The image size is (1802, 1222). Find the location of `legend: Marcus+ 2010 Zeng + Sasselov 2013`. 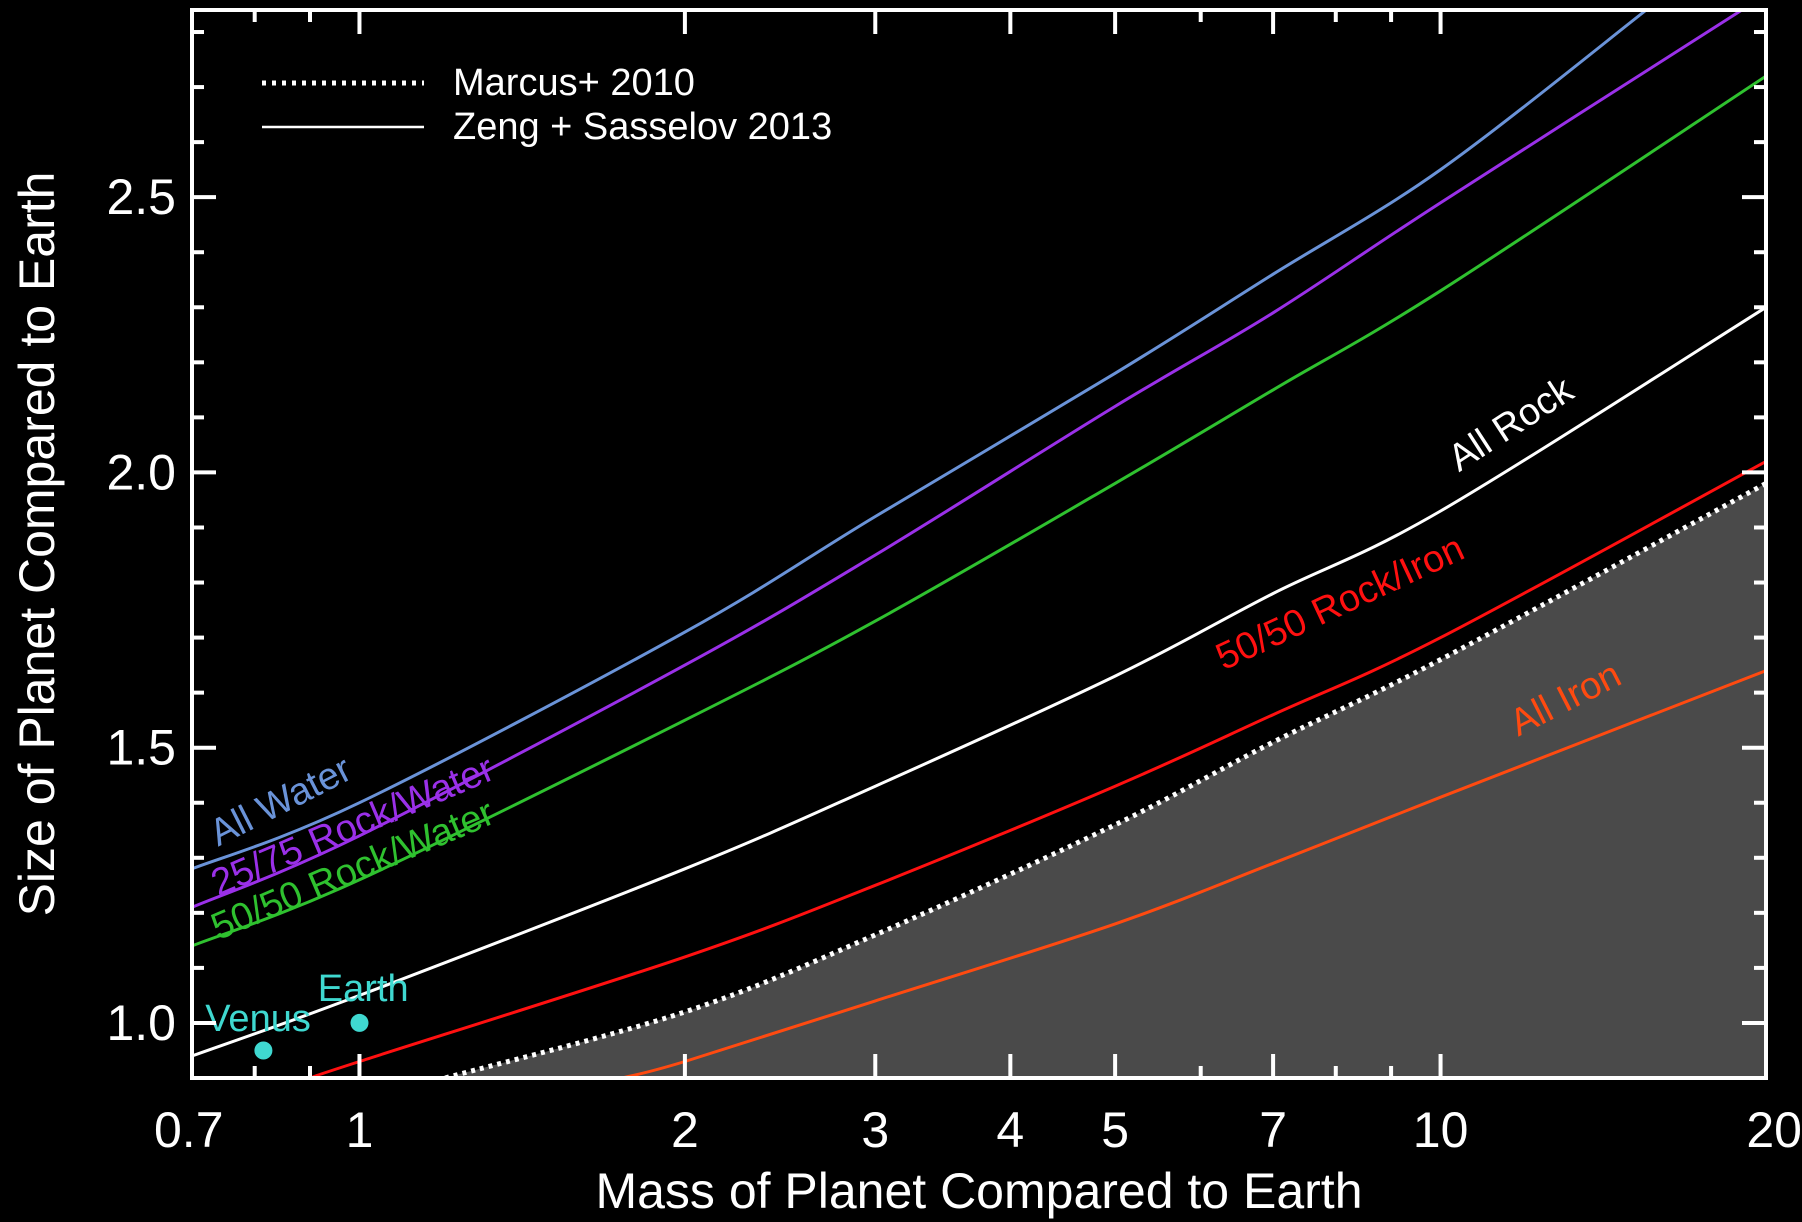

legend: Marcus+ 2010 Zeng + Sasselov 2013 is located at coordinates (547, 105).